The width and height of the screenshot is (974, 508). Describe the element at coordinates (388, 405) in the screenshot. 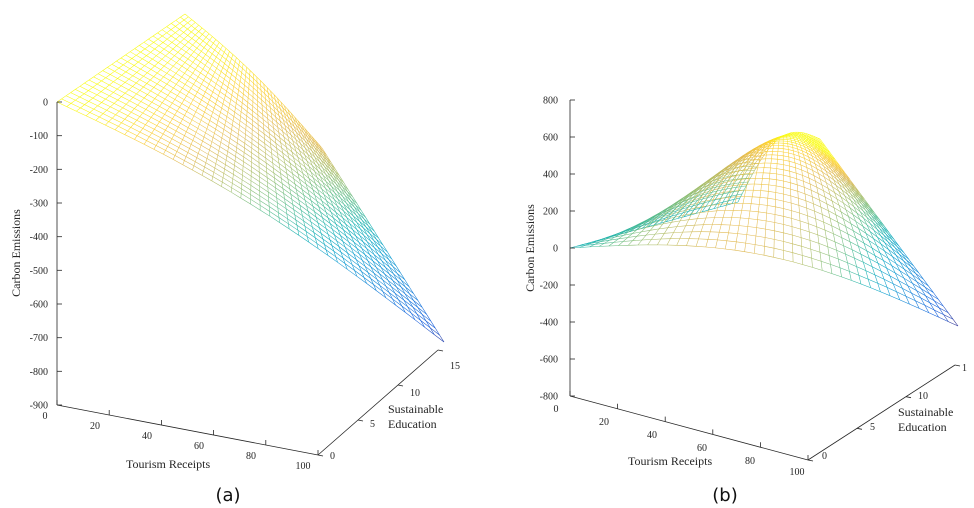

I see `panel-a-y-ticks: 0 5 10 15` at that location.